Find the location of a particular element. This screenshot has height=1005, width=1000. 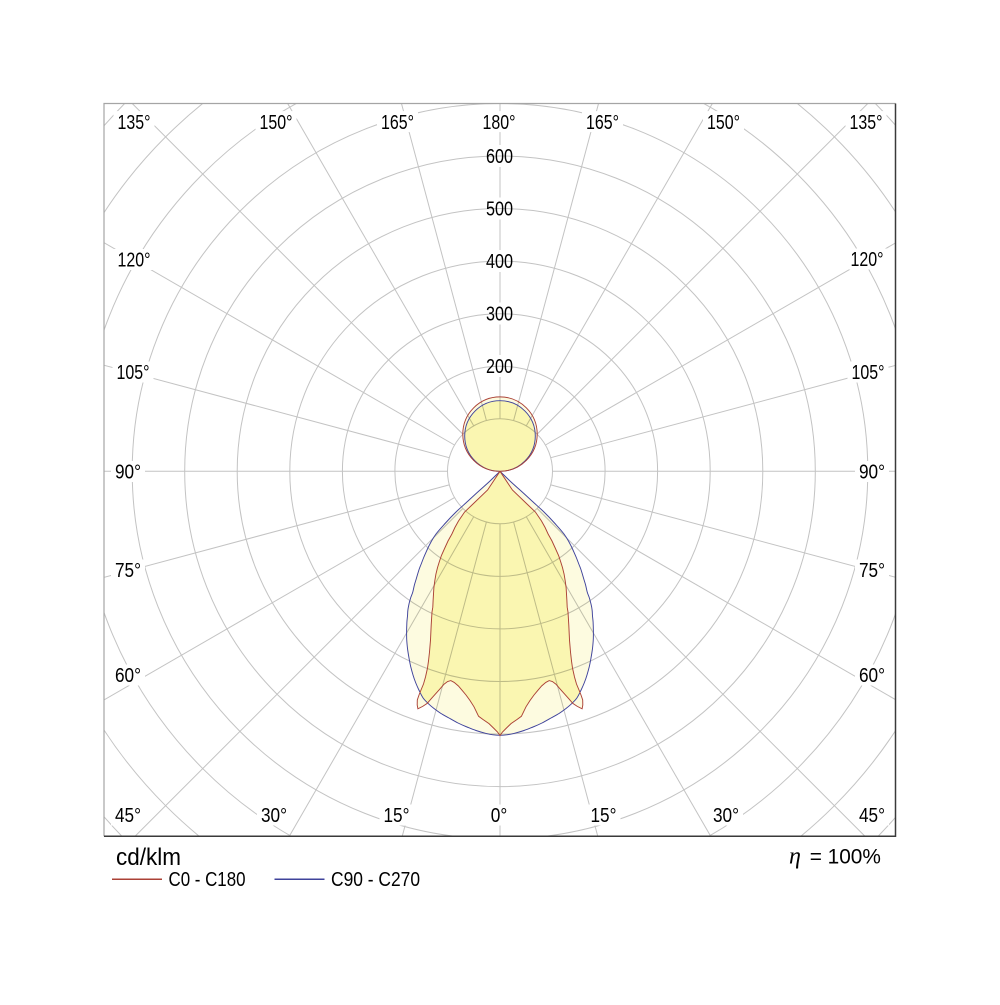

svg-text: 600 is located at coordinates (499, 157).